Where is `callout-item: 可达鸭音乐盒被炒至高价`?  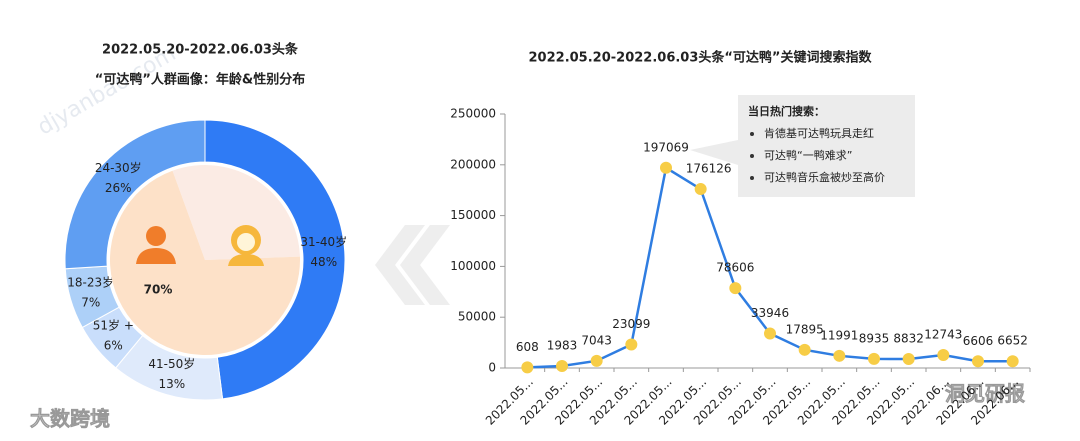
callout-item: 可达鸭音乐盒被炒至高价 is located at coordinates (824, 177).